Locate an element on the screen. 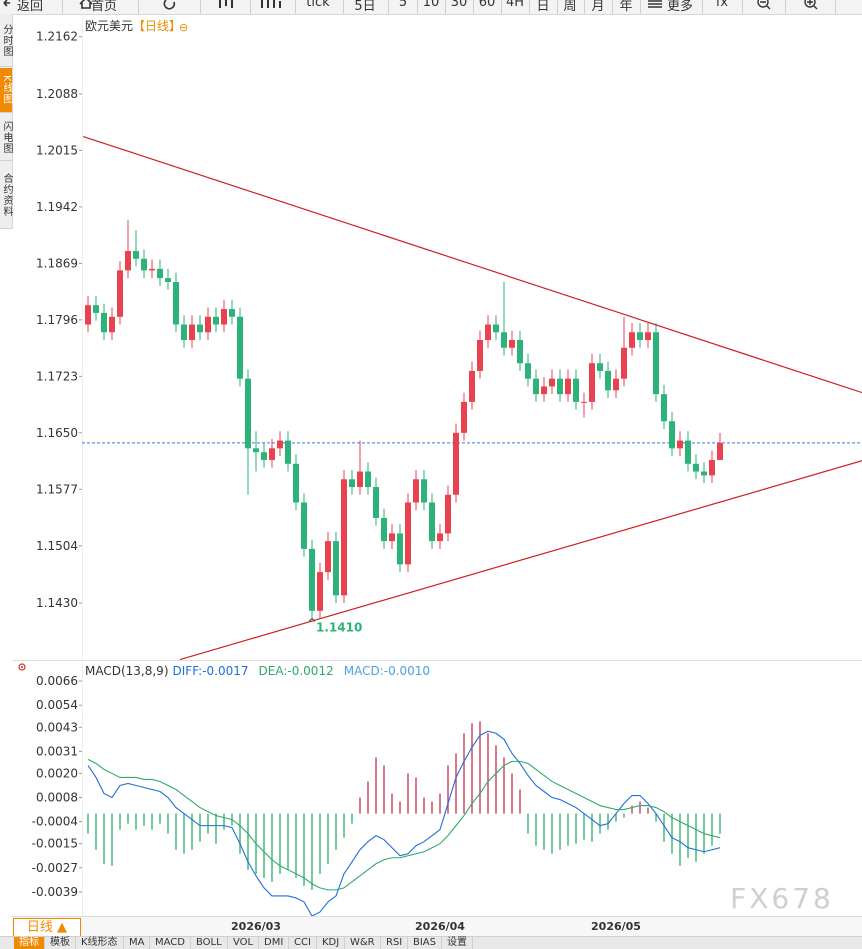  toolbar-button: 年 is located at coordinates (626, 7).